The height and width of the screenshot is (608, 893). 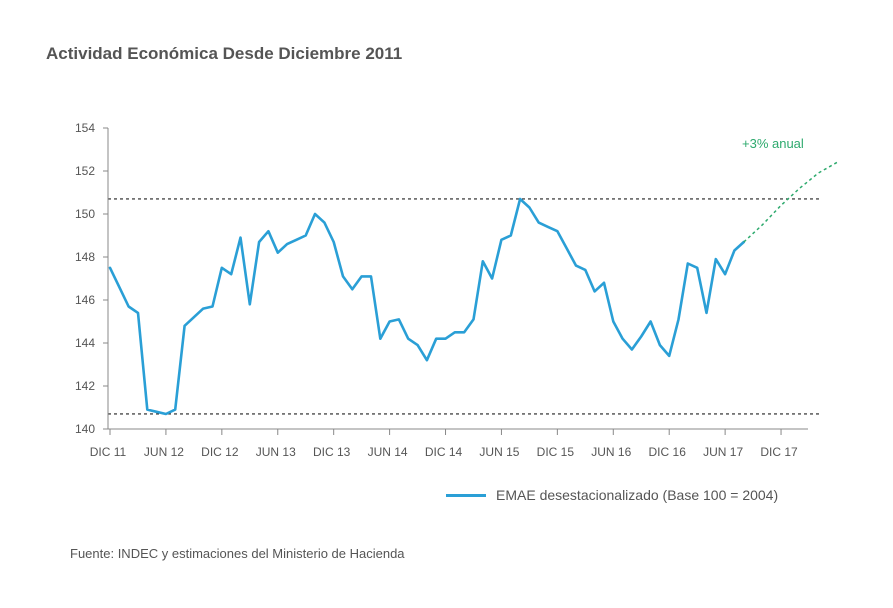 What do you see at coordinates (85, 429) in the screenshot?
I see `y-tick-label: 140` at bounding box center [85, 429].